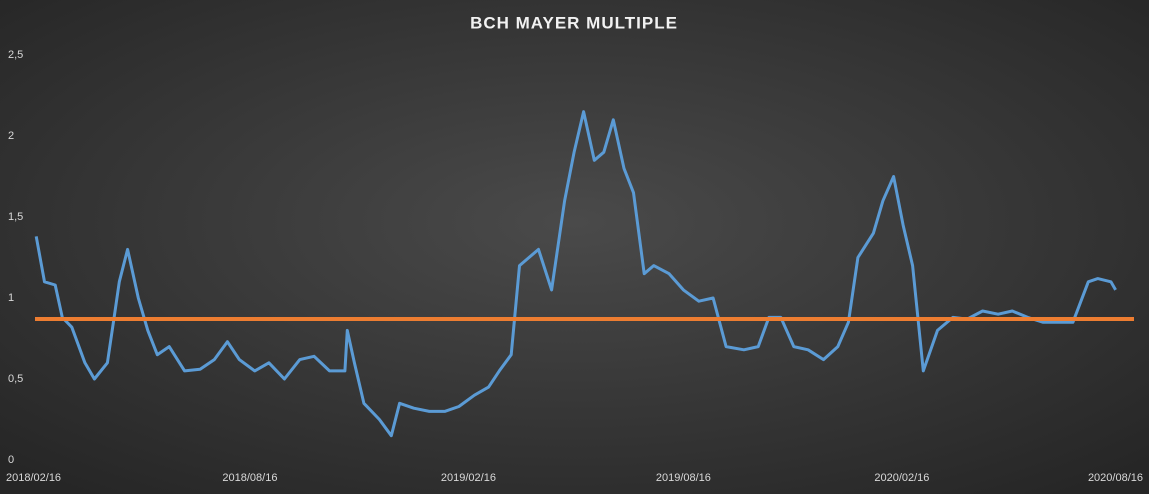  What do you see at coordinates (468, 478) in the screenshot?
I see `x-tick-label: 2019/02/16` at bounding box center [468, 478].